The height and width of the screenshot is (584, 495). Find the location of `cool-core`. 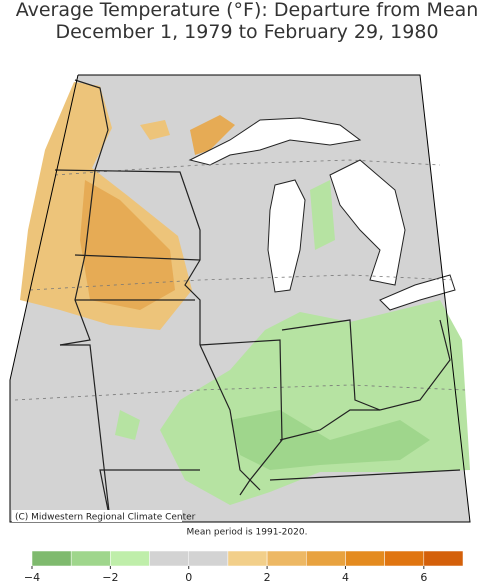

cool-core is located at coordinates (330, 440).